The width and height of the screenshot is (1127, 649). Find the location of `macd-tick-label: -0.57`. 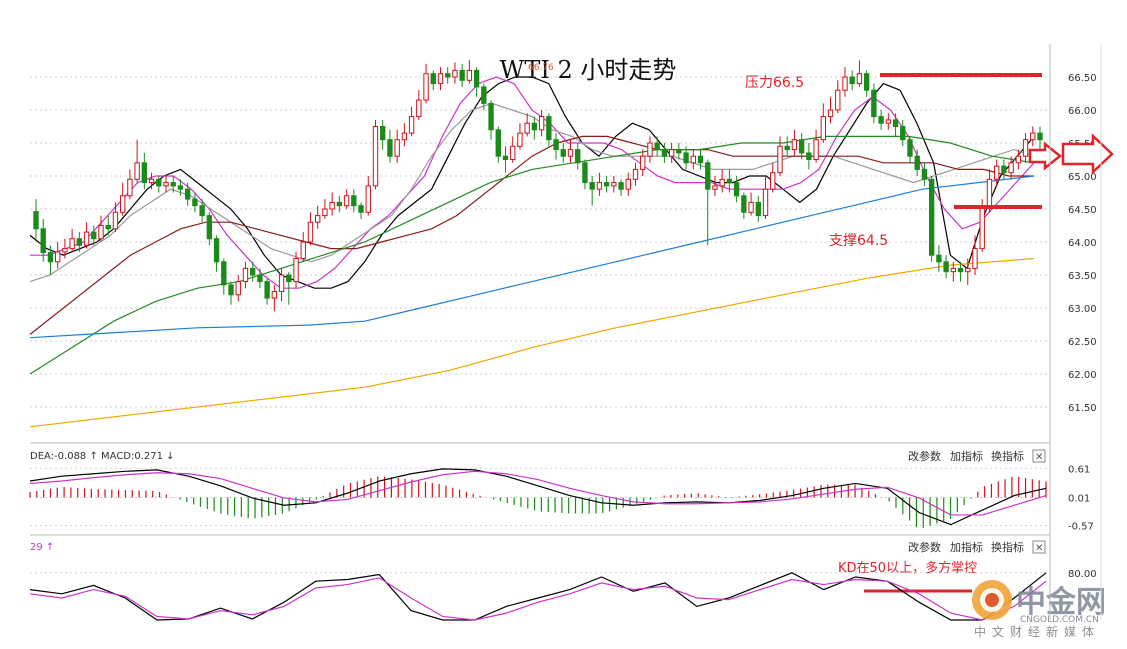

macd-tick-label: -0.57 is located at coordinates (1081, 527).